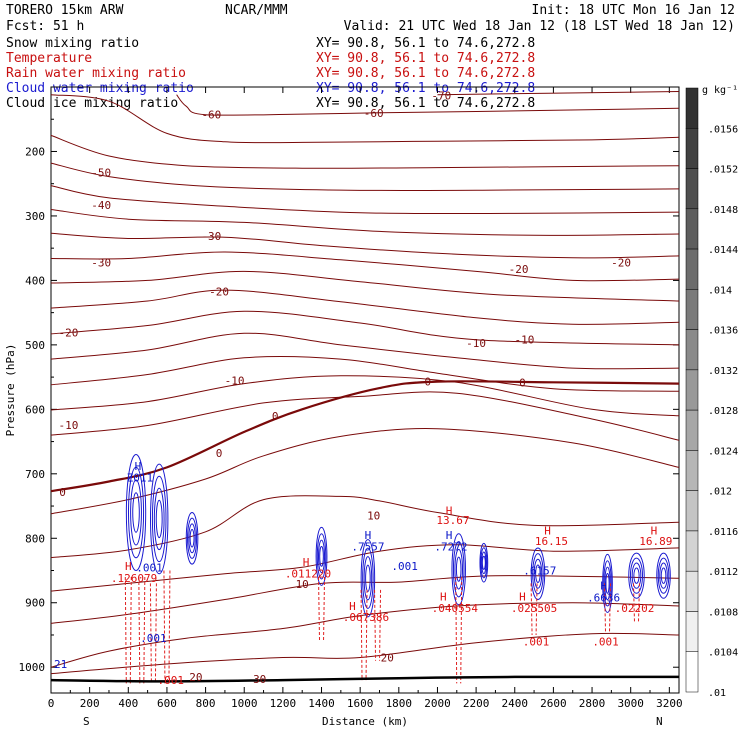 The height and width of the screenshot is (740, 740). What do you see at coordinates (630, 703) in the screenshot?
I see `x-tick-label: 3000` at bounding box center [630, 703].